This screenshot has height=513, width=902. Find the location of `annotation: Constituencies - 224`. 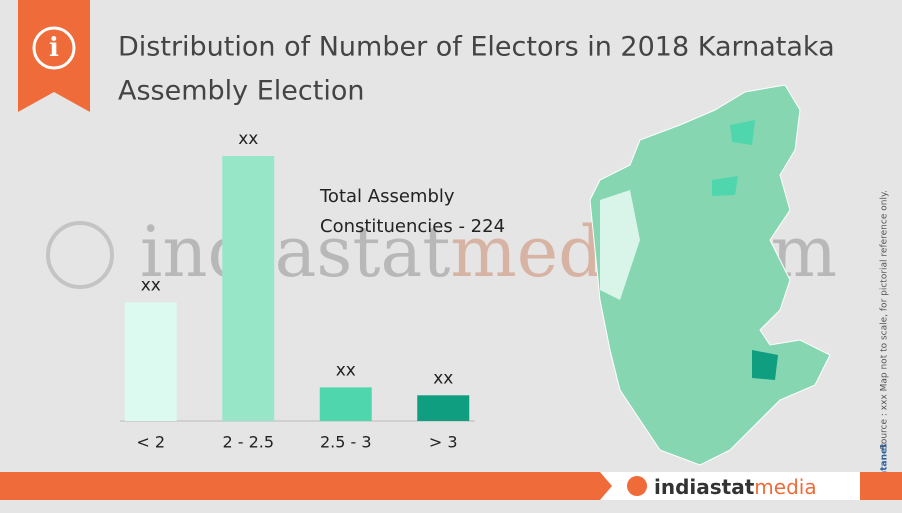

annotation: Constituencies - 224 is located at coordinates (412, 226).